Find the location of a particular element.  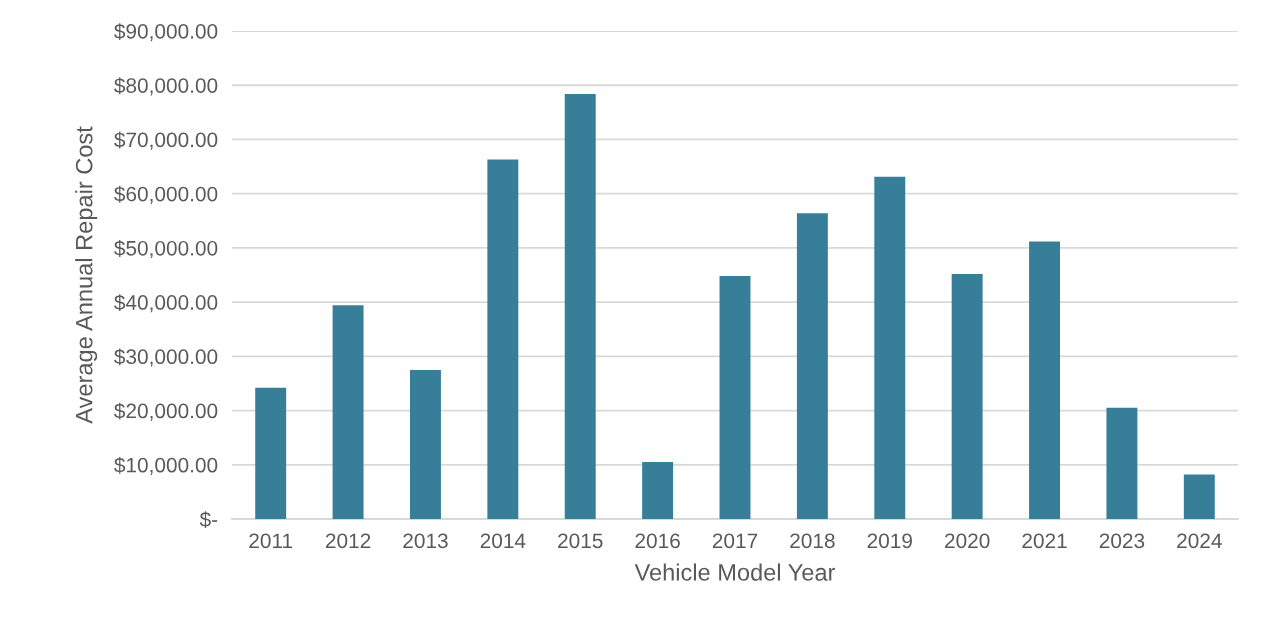

x-tick-label: 2014 is located at coordinates (503, 541).